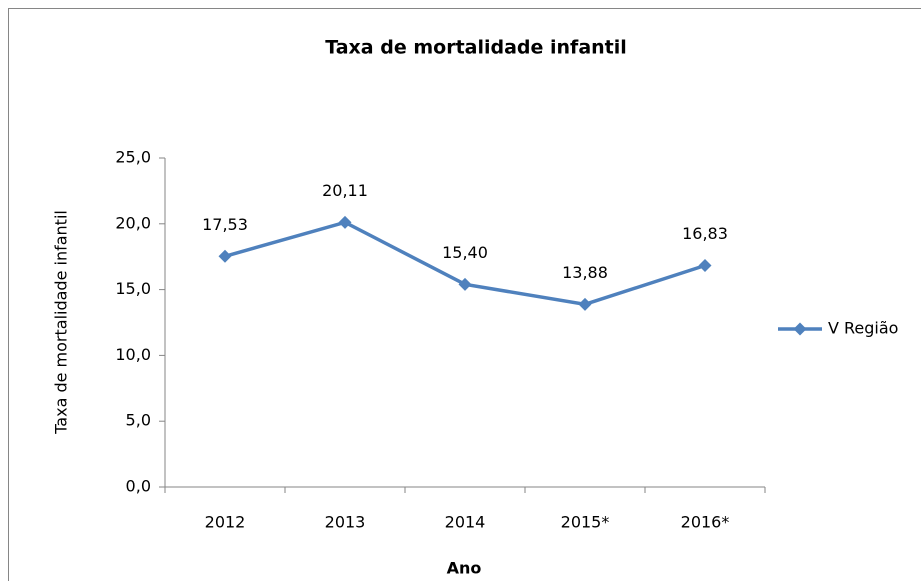 Image resolution: width=921 pixels, height=581 pixels. I want to click on x-tick-label: 2015*, so click(585, 522).